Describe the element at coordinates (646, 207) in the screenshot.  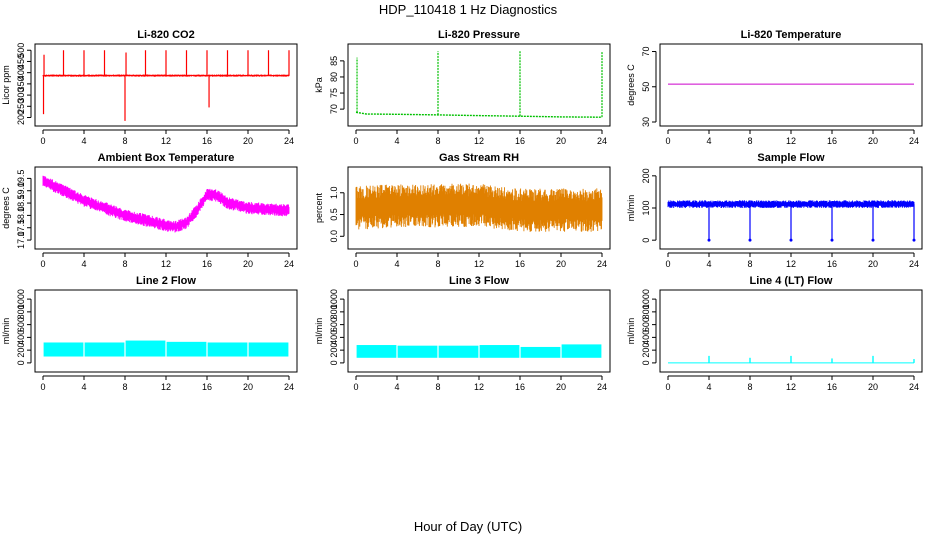
I see `y-tick-label: 100` at that location.